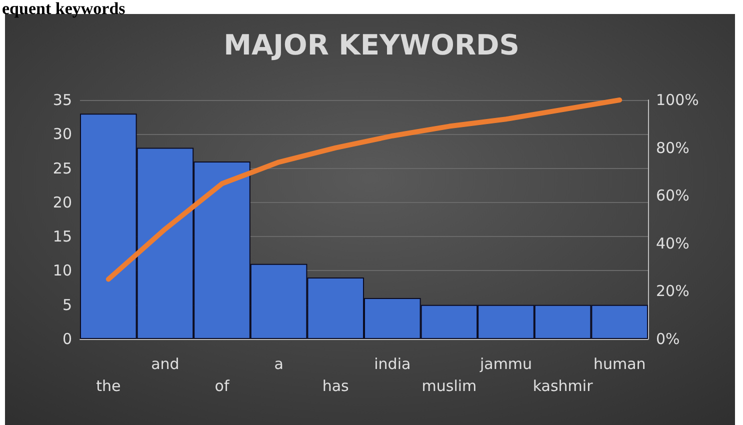  I want to click on y2-tick-label: 100%, so click(677, 100).